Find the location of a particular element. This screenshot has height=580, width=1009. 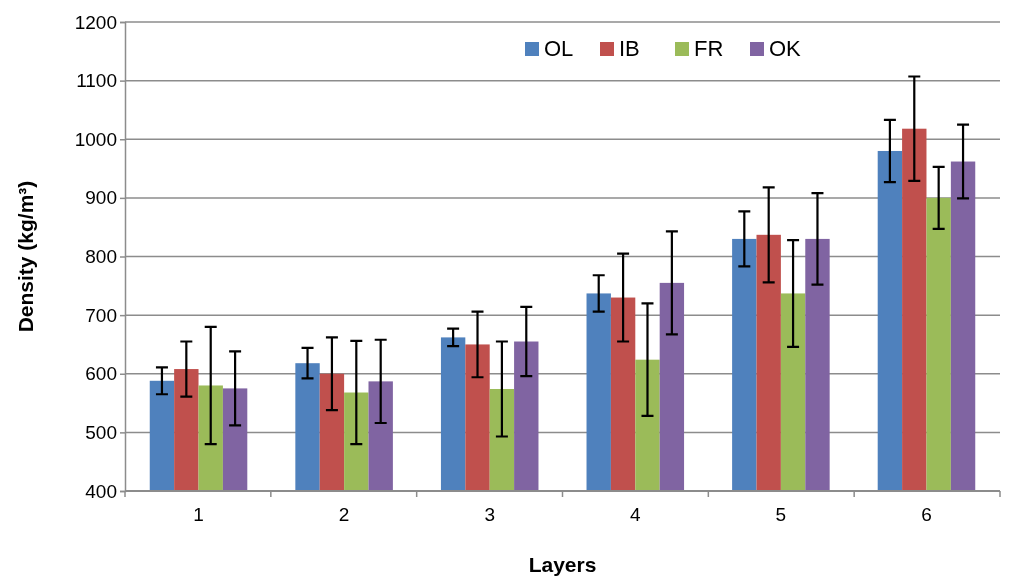

x-axis-title: Layers is located at coordinates (562, 564).